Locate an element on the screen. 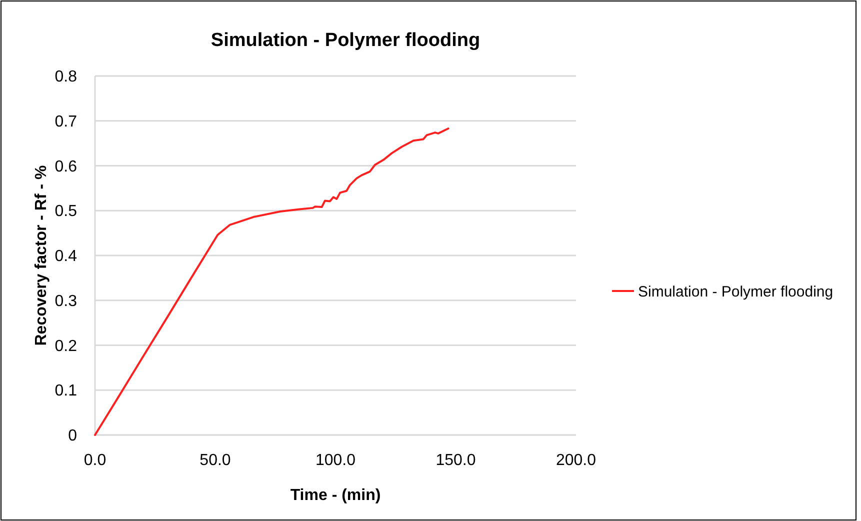 The height and width of the screenshot is (521, 861). chart-title: Simulation - Polymer flooding is located at coordinates (345, 40).